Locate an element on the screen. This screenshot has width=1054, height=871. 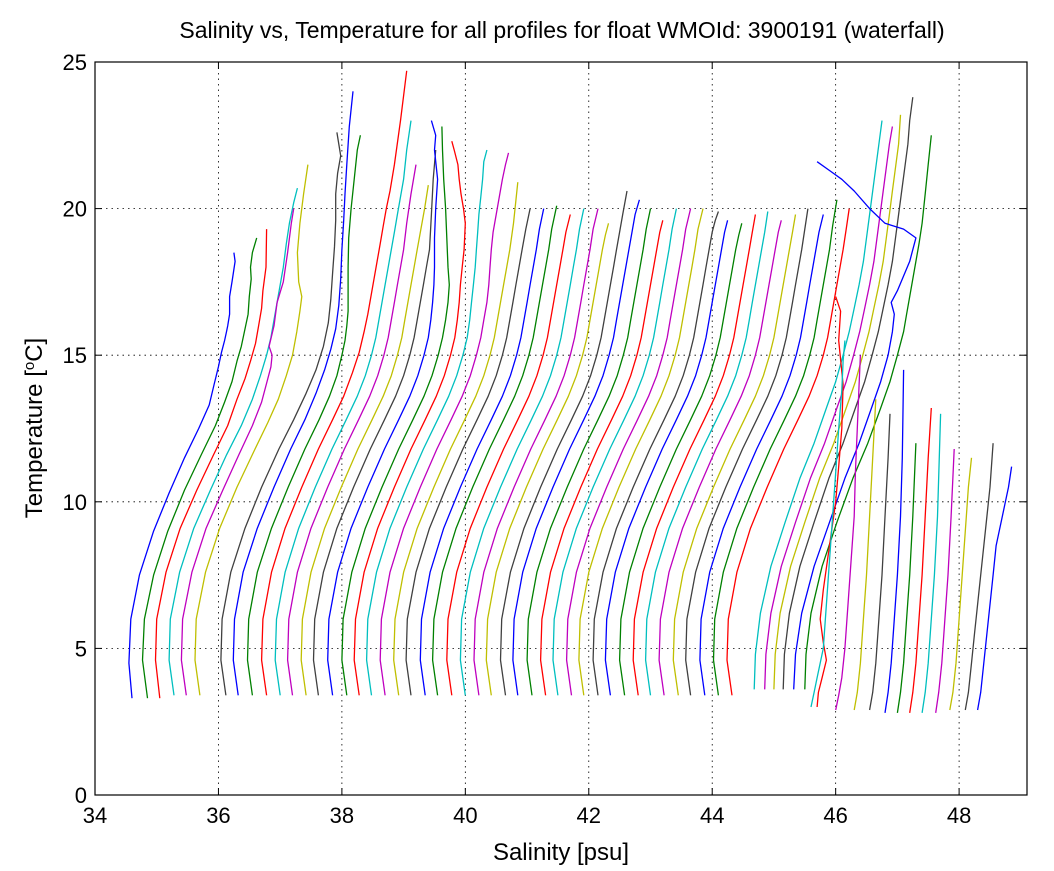
y-tick-label: 15 is located at coordinates (75, 355).